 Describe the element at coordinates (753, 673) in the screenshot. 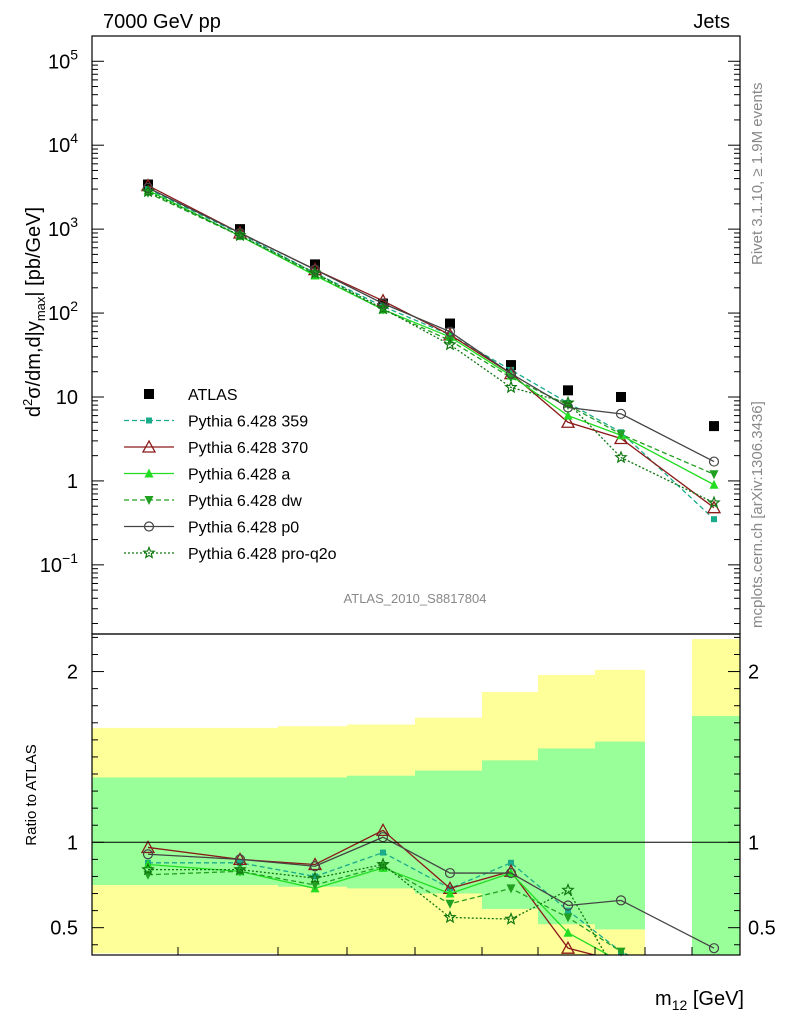

I see `ratio-y-tick-label-right: 2` at that location.